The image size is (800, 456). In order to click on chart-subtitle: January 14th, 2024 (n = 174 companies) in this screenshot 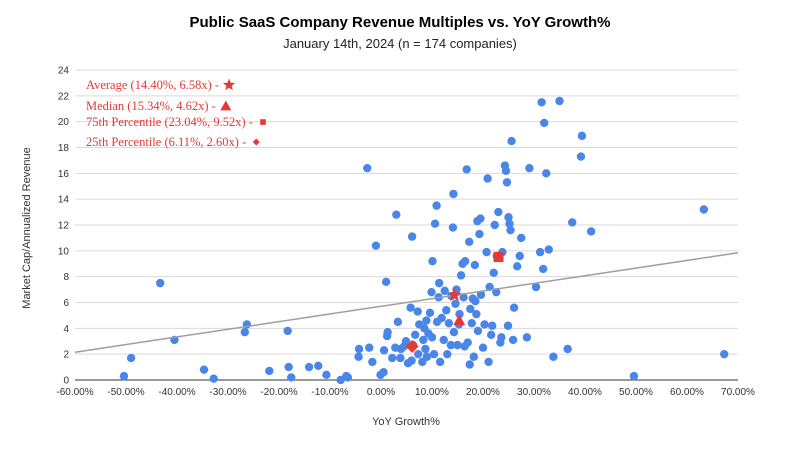, I will do `click(400, 43)`.